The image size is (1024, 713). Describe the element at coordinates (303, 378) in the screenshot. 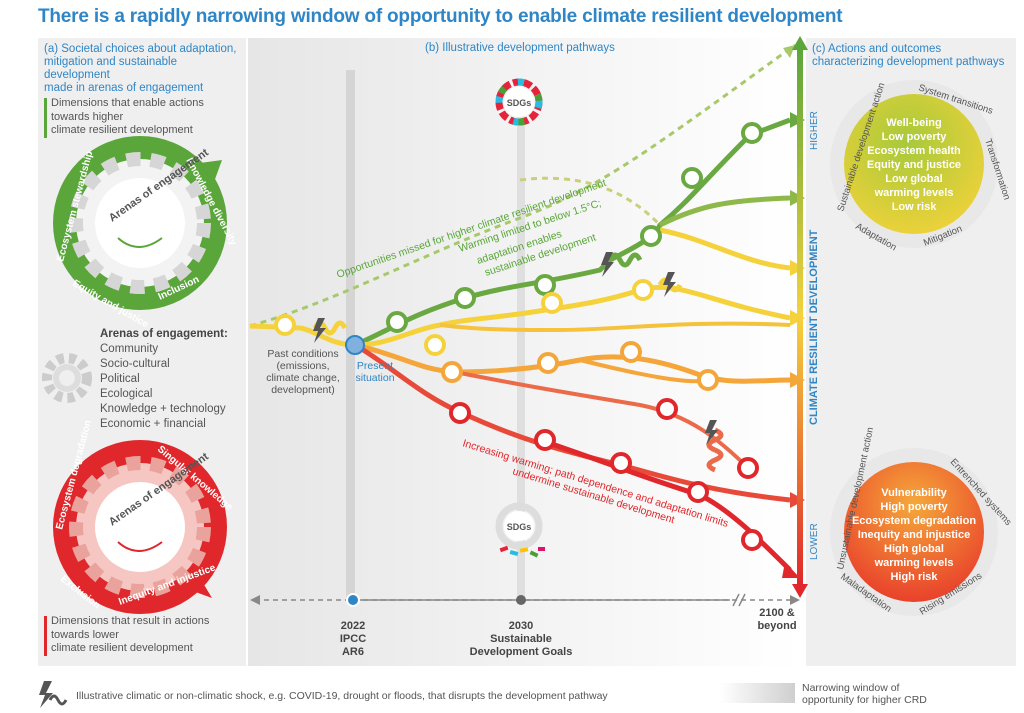

I see `past-line: climate change,` at that location.